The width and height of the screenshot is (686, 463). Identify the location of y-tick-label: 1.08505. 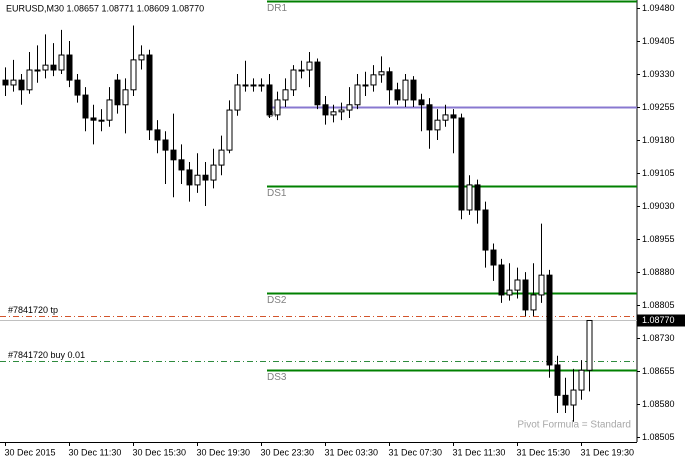
(658, 437).